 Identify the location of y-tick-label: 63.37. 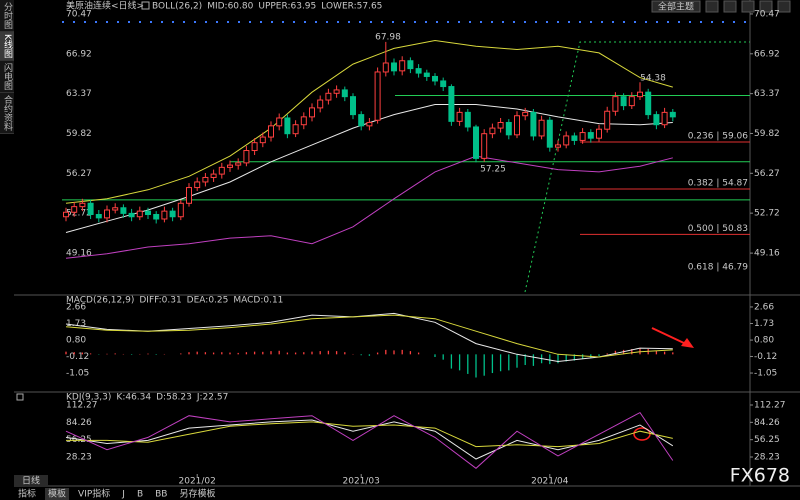
(79, 94).